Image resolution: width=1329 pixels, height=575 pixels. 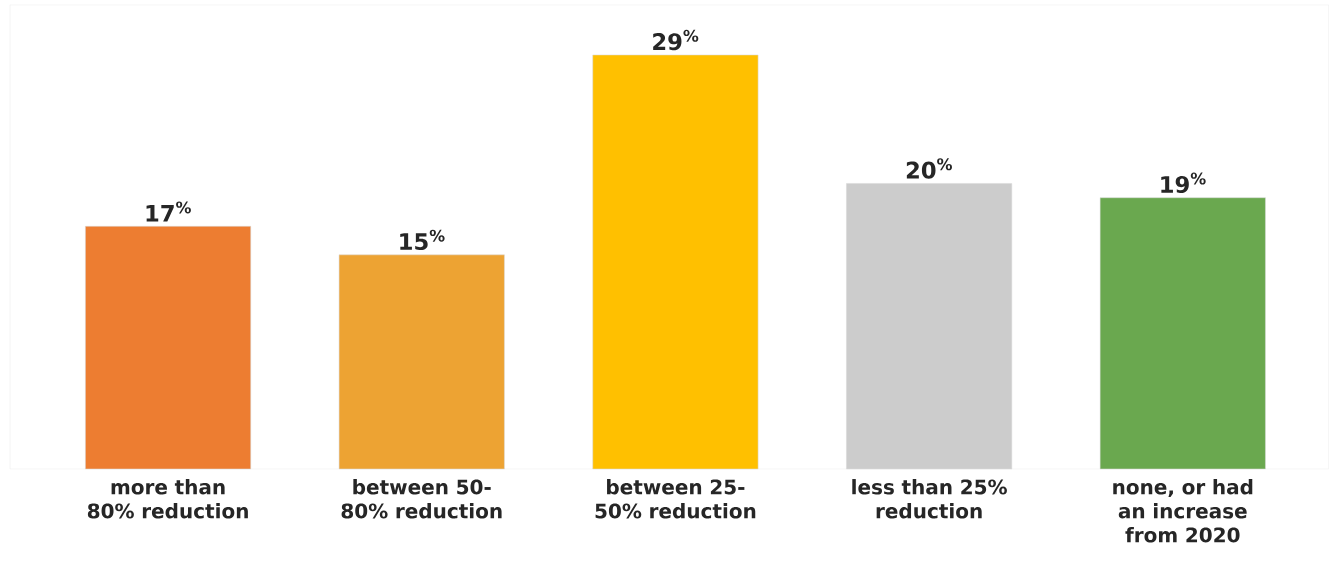 What do you see at coordinates (1183, 183) in the screenshot?
I see `data-label: 19$^{%}$` at bounding box center [1183, 183].